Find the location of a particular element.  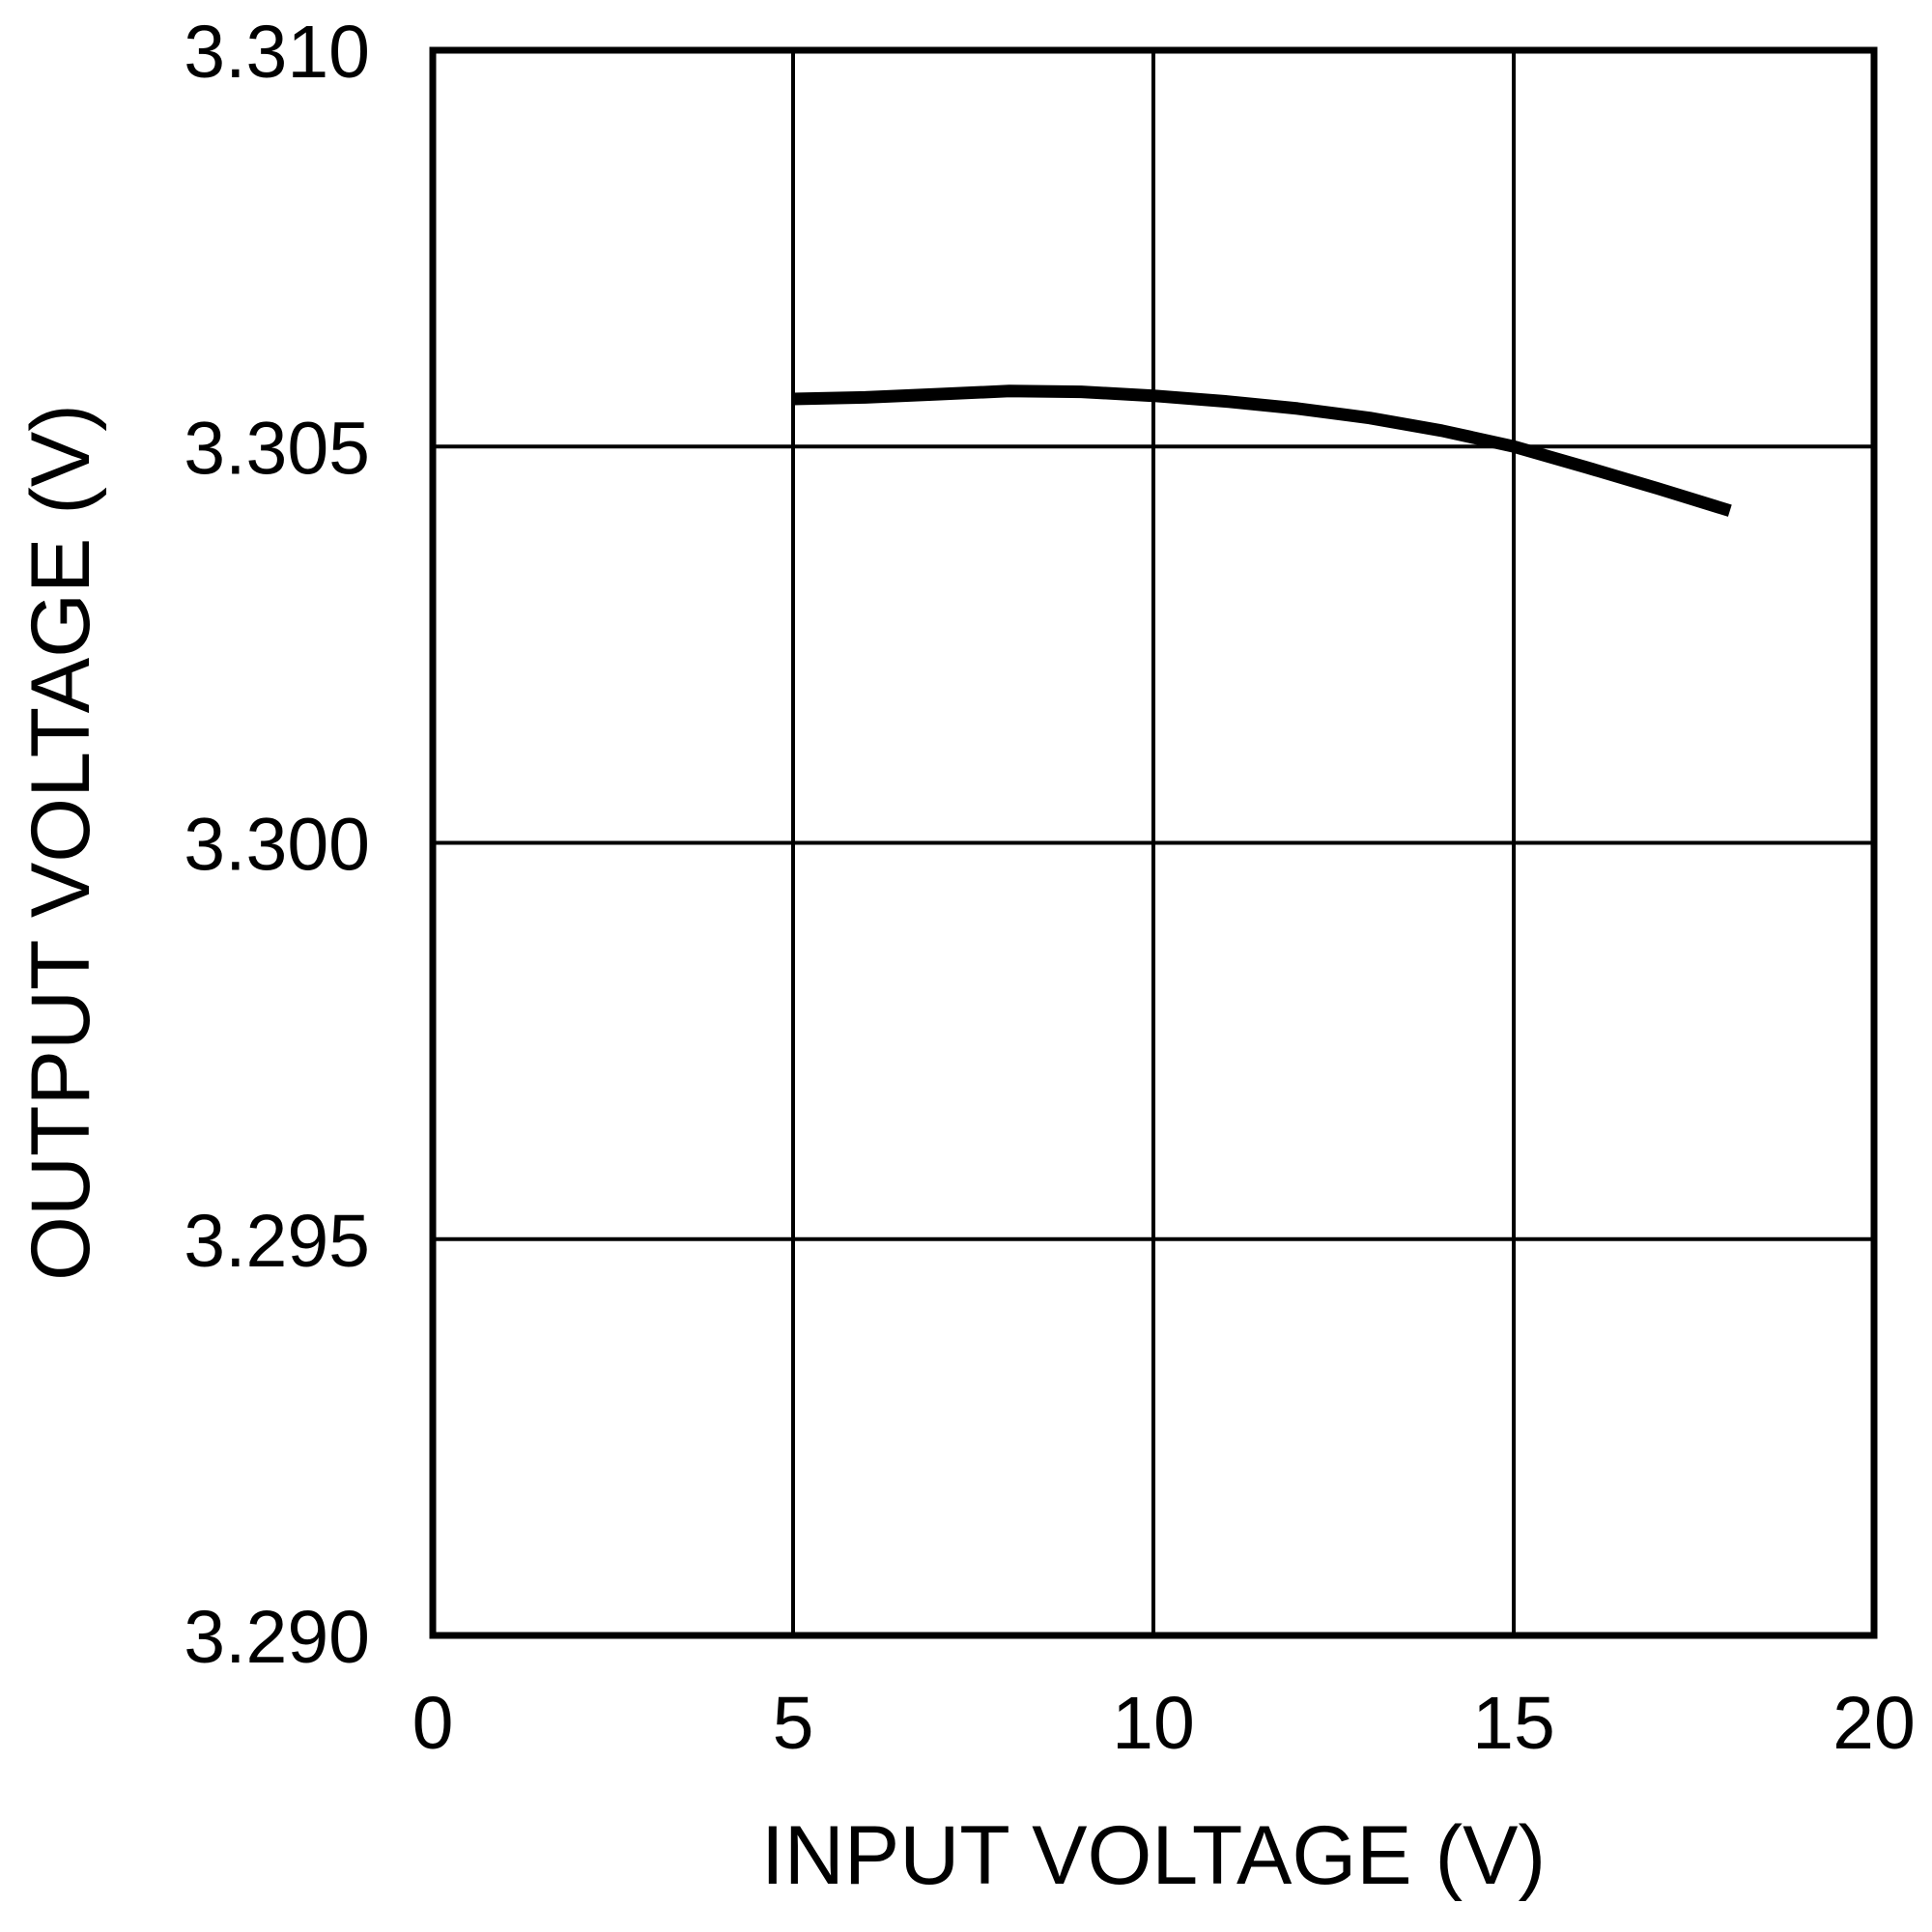

series-line is located at coordinates (1262, 450).